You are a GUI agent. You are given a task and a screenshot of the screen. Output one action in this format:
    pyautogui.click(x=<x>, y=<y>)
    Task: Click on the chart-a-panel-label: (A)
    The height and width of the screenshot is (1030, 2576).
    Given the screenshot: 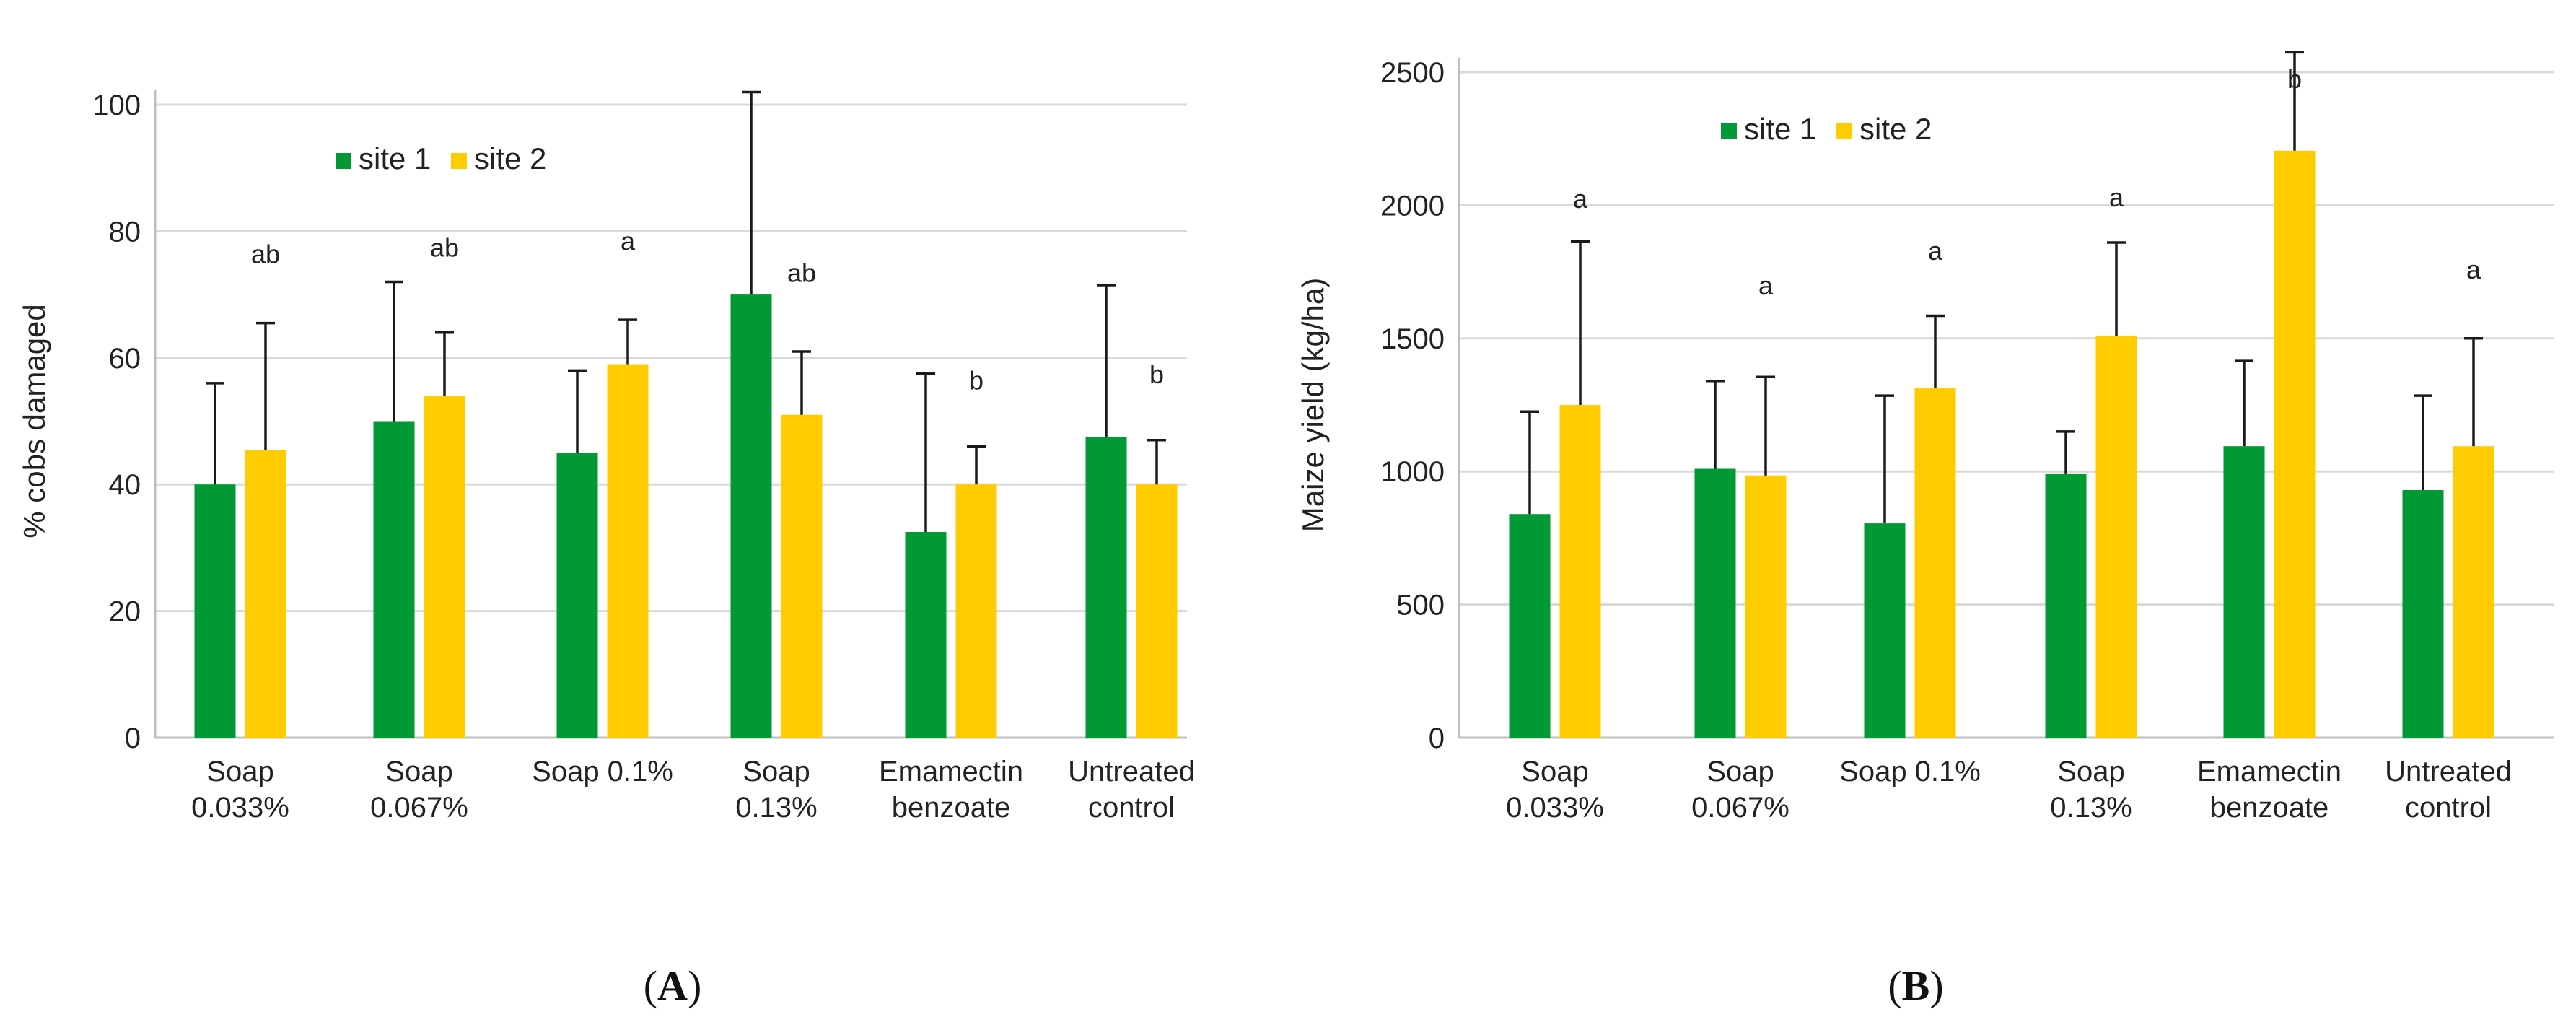 What is the action you would take?
    pyautogui.click(x=673, y=985)
    